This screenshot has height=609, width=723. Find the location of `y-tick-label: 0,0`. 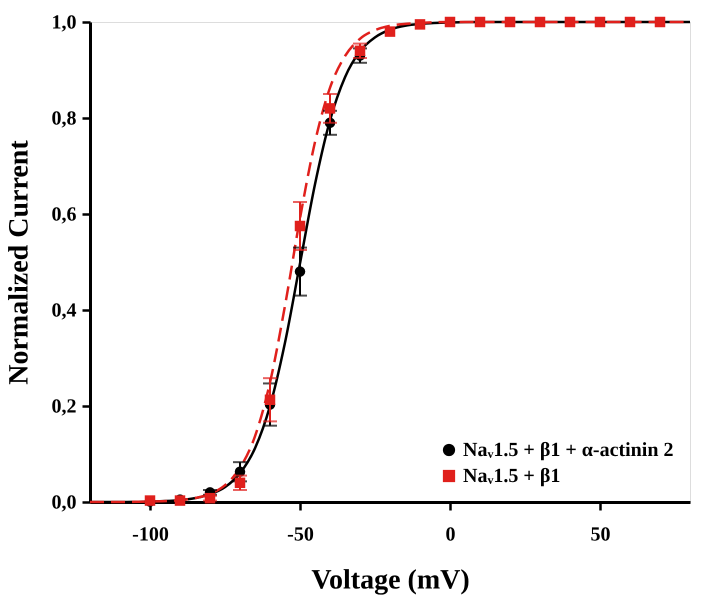

y-tick-label: 0,0 is located at coordinates (64, 503).